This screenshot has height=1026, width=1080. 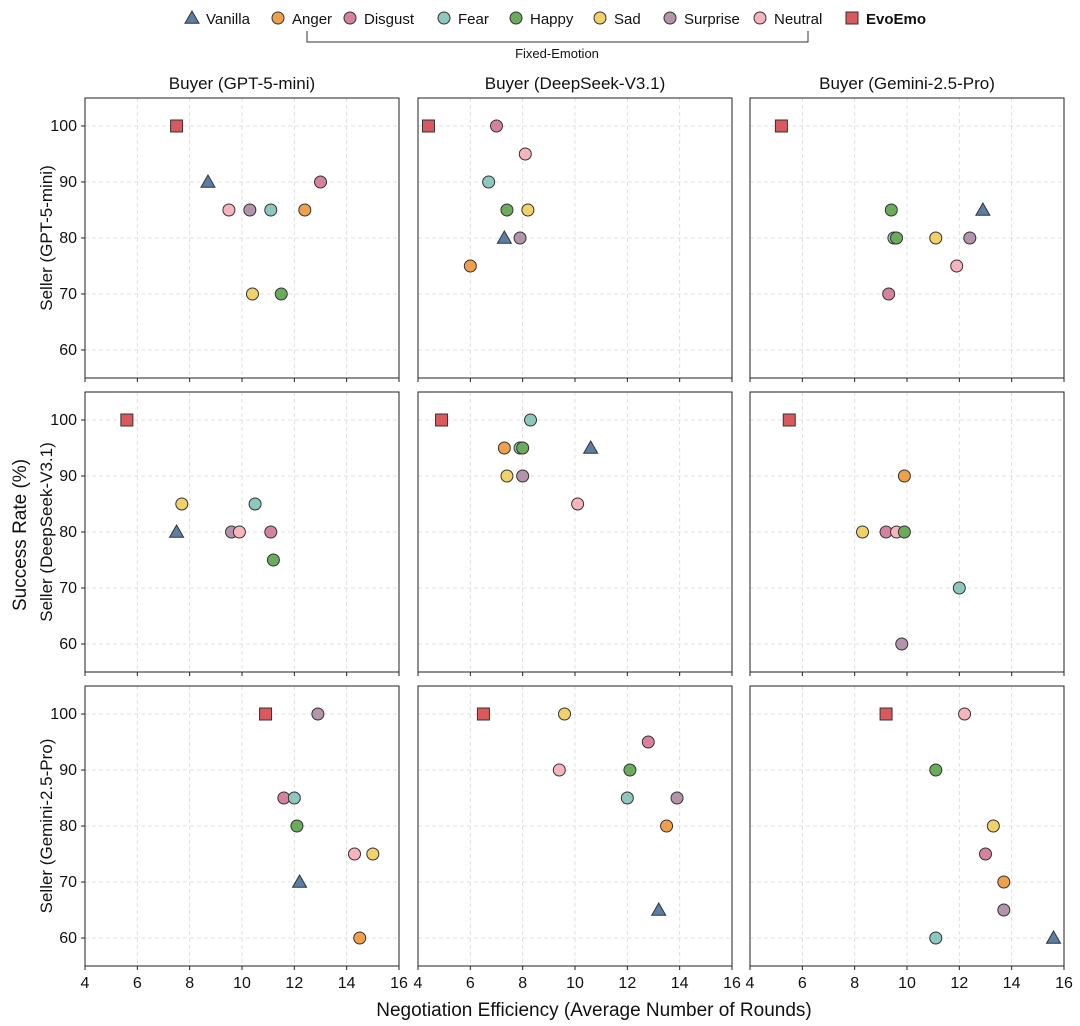 What do you see at coordinates (68, 476) in the screenshot?
I see `y-tick-label: 90` at bounding box center [68, 476].